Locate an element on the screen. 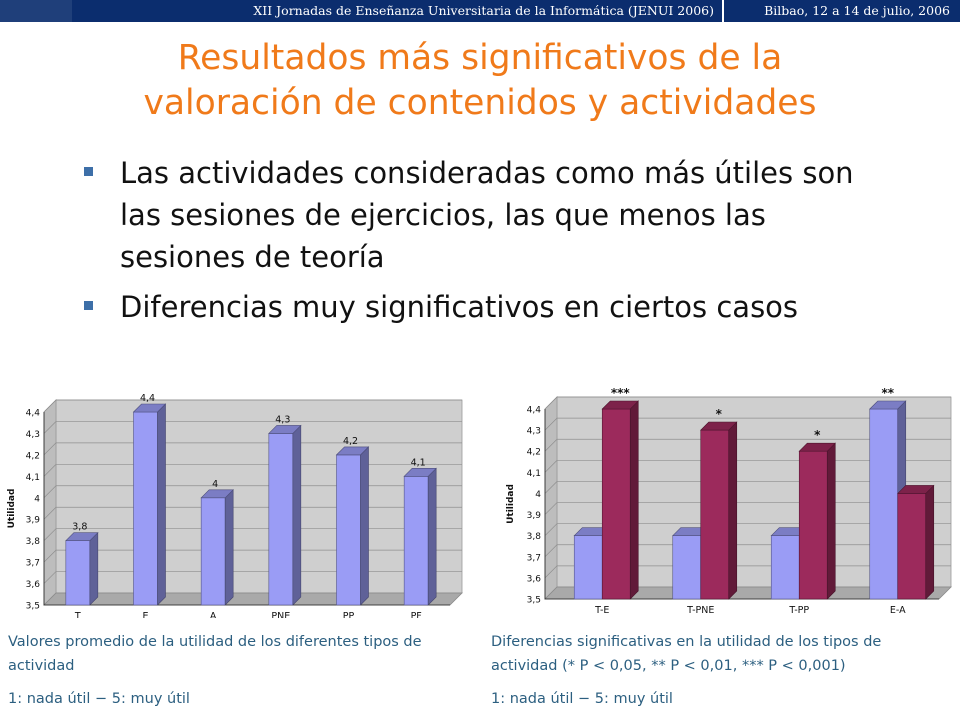 This screenshot has width=960, height=720. data-label: 3,8 is located at coordinates (79, 527).